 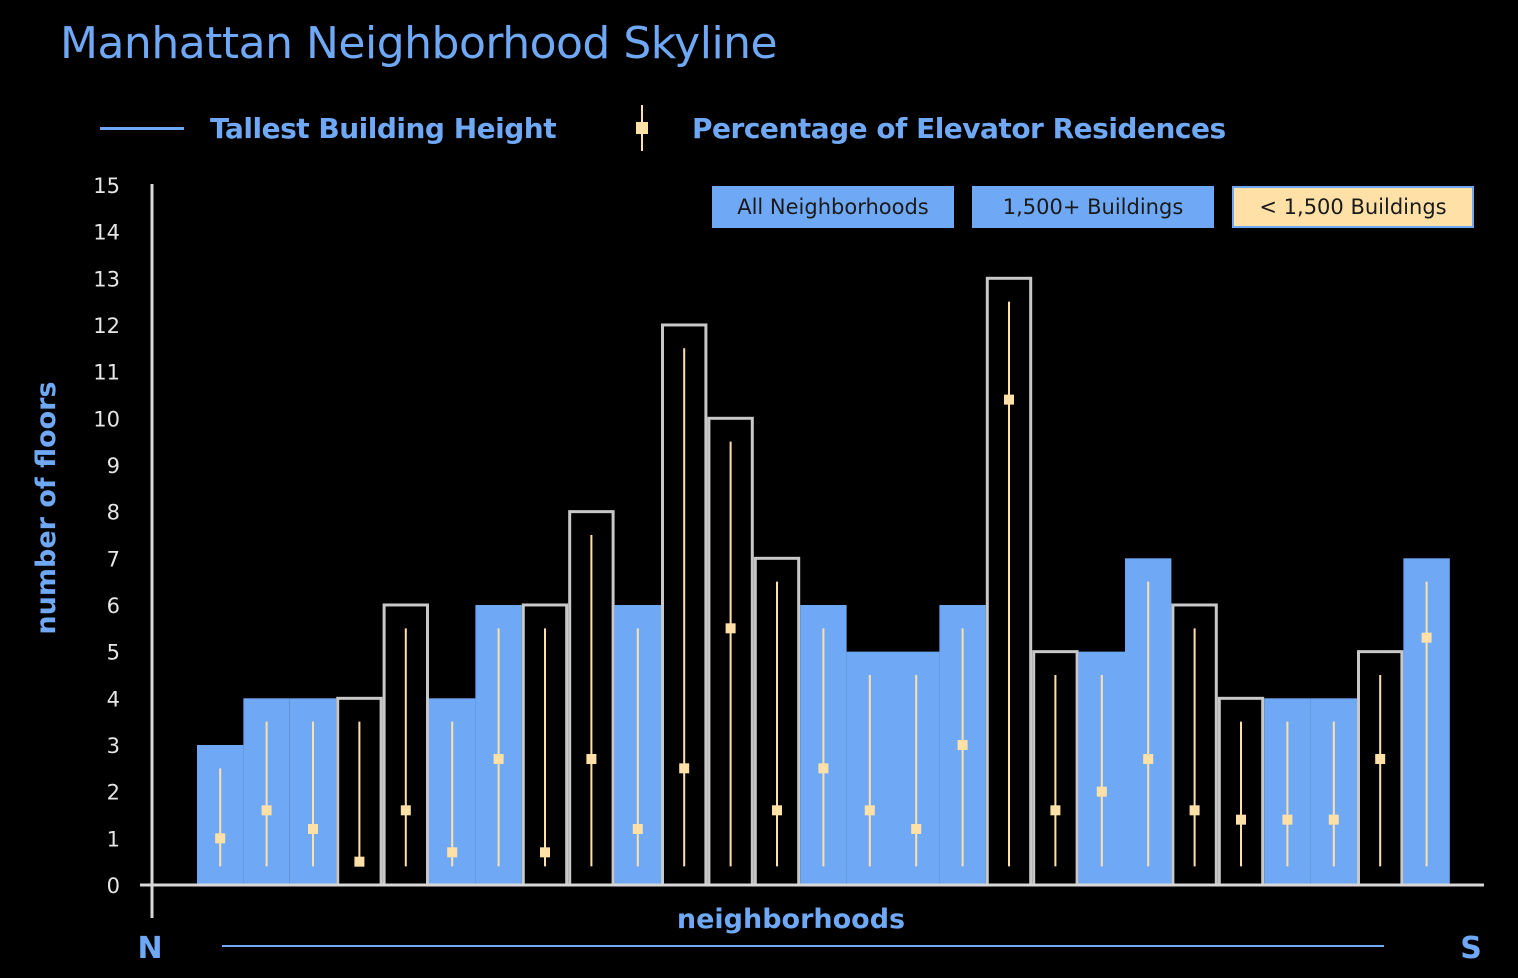 I want to click on filter-small-neighborhoods-button: < 1,500 Buildings, so click(x=1353, y=207).